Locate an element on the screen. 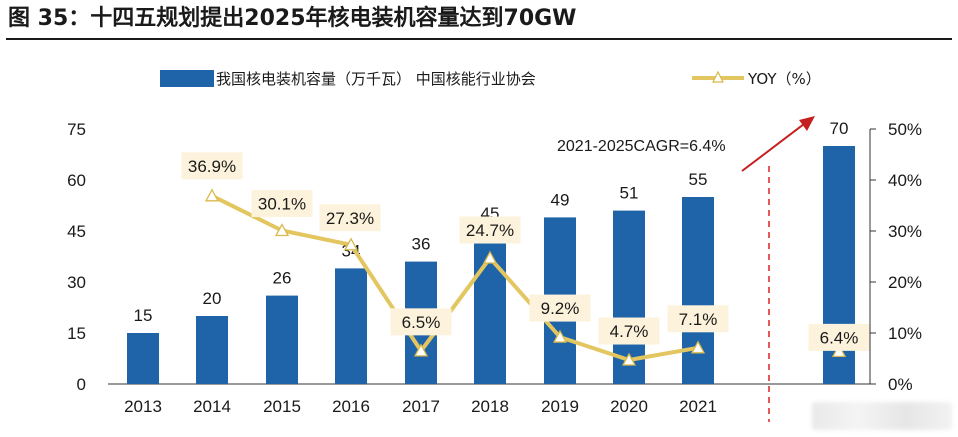 The image size is (958, 437). chart-title-bar: 图 35：十四五规划提出2025年核电装机容量达到70GW is located at coordinates (479, 21).